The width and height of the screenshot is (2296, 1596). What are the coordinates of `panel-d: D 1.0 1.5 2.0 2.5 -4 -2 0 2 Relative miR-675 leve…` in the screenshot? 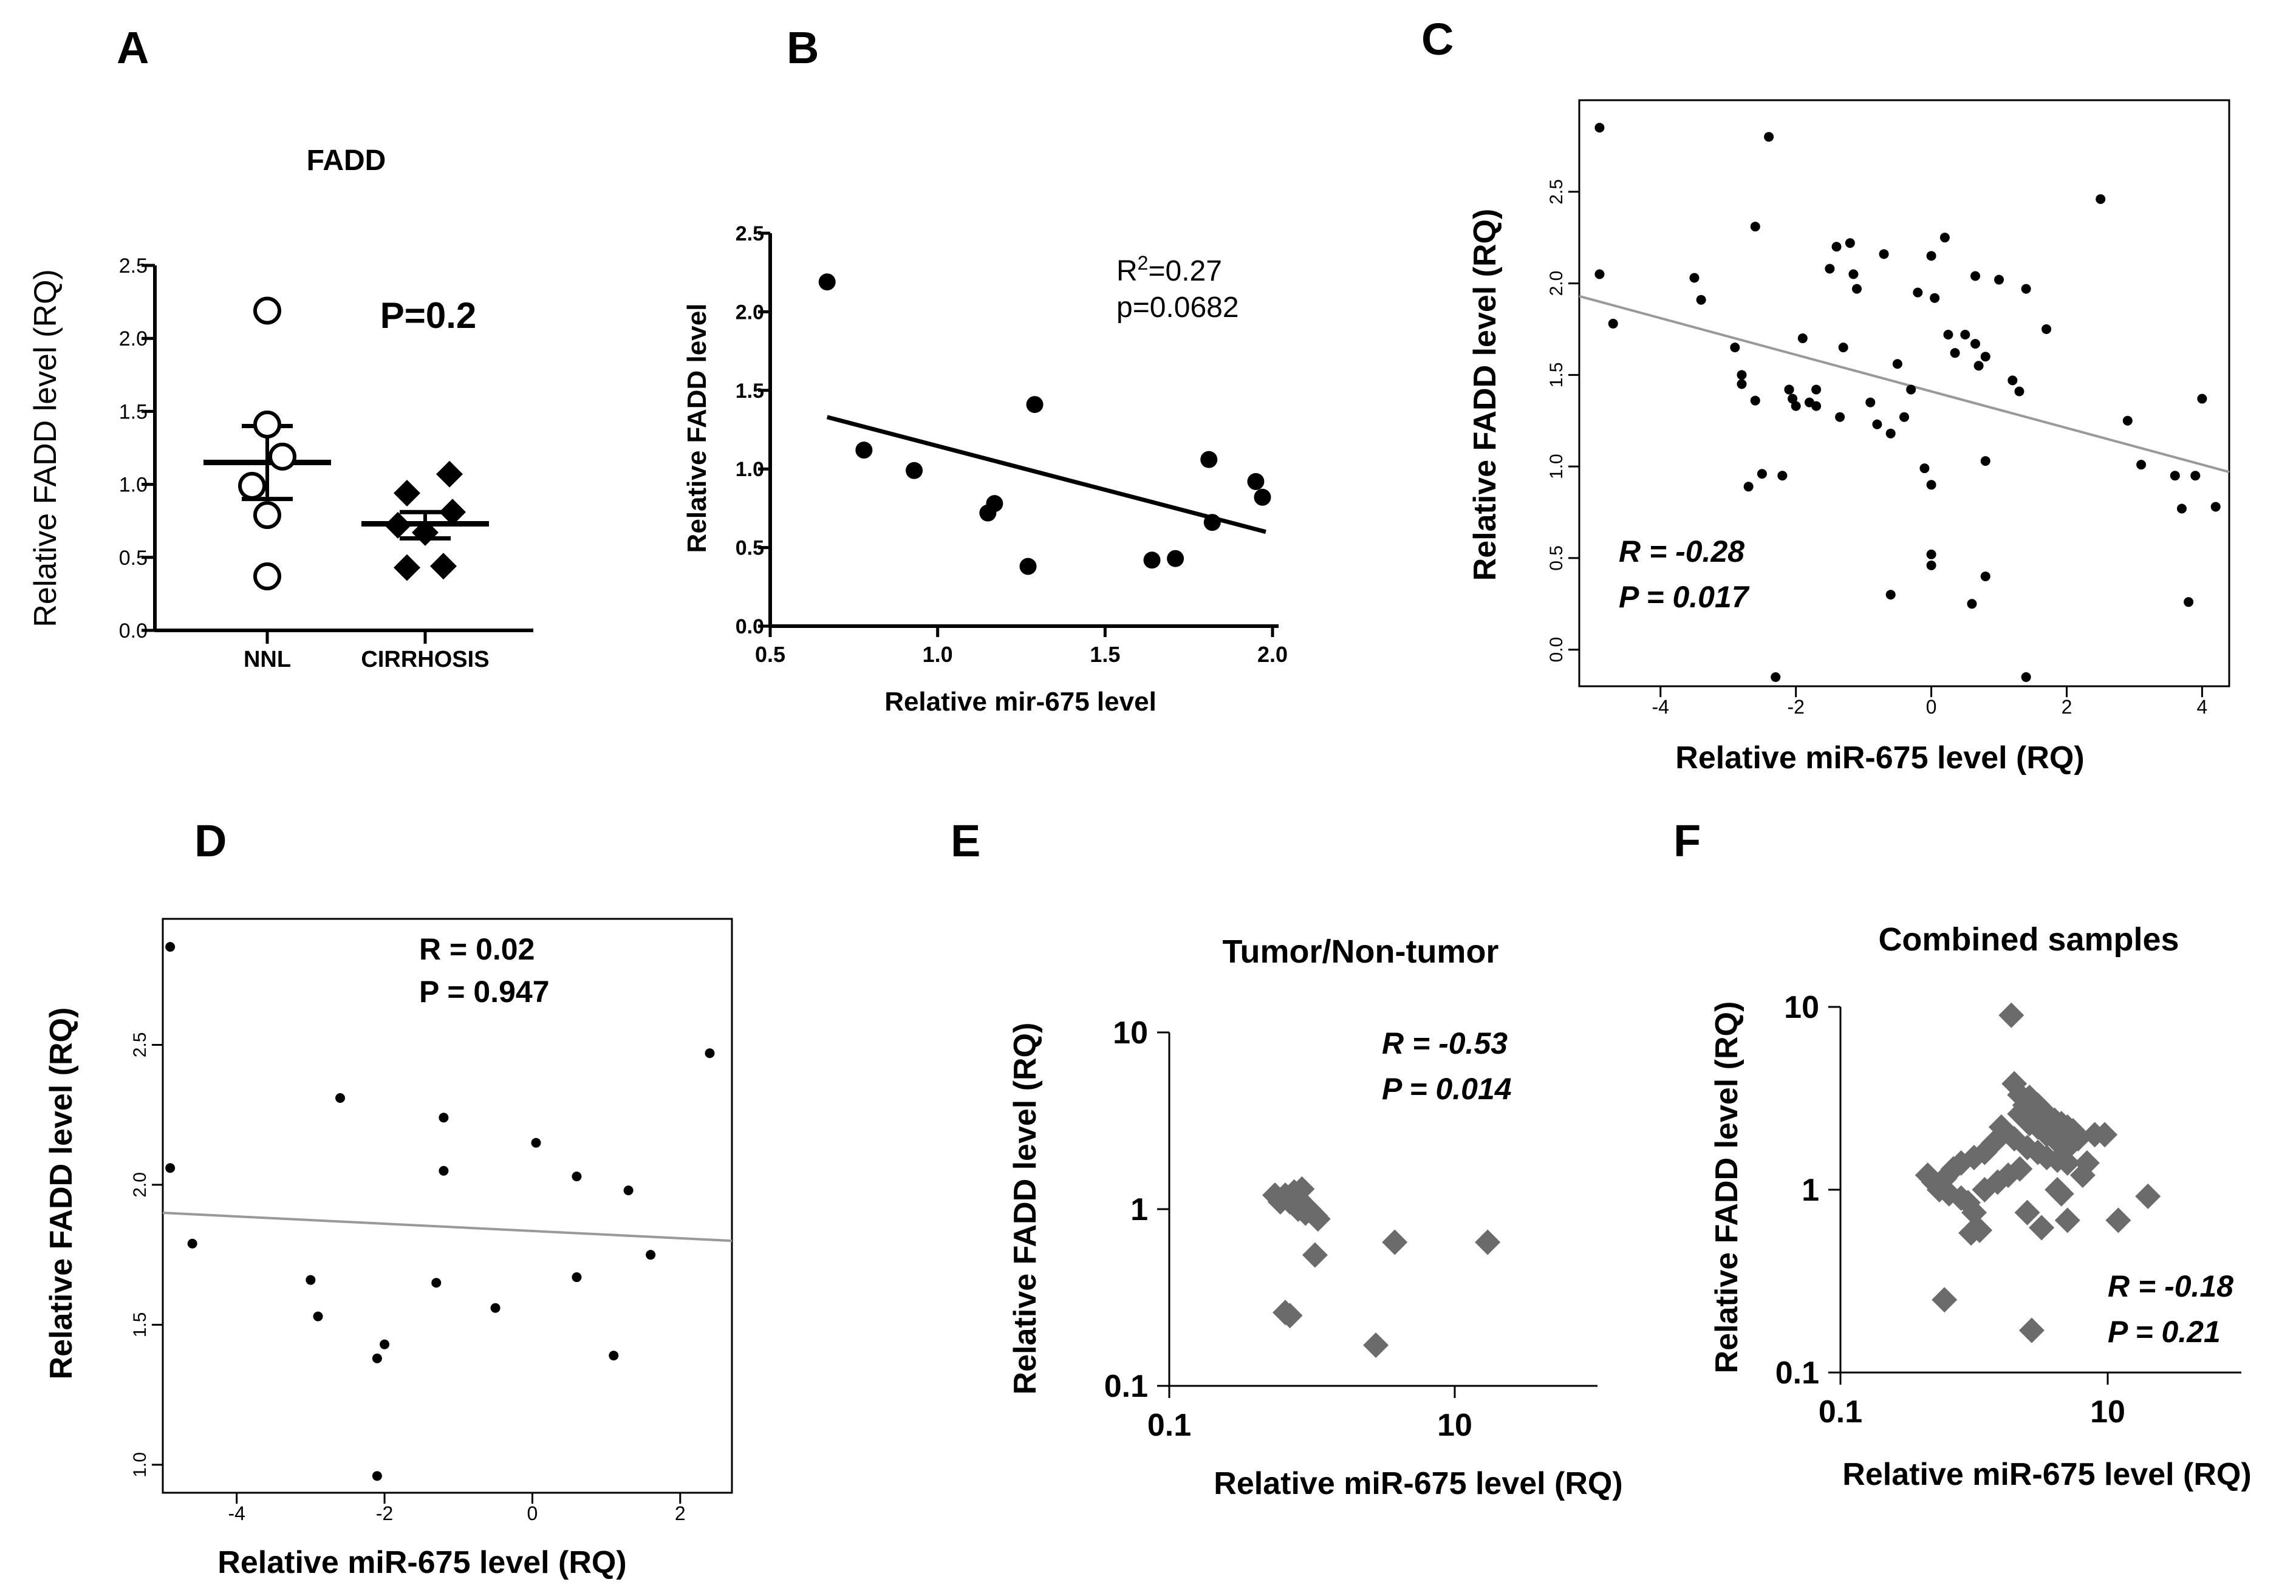 It's located at (388, 1198).